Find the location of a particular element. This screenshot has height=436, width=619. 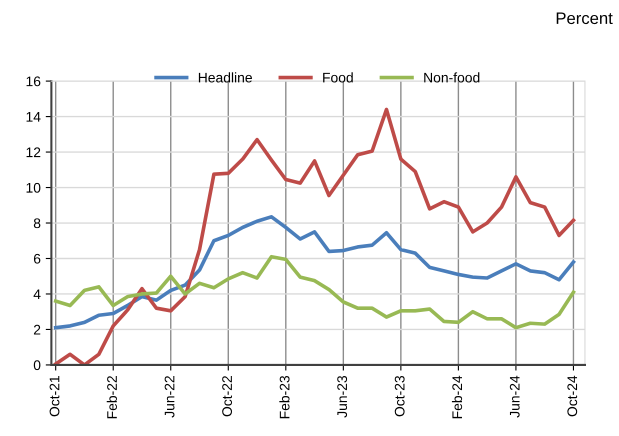

legend-label: Non-food is located at coordinates (452, 77).